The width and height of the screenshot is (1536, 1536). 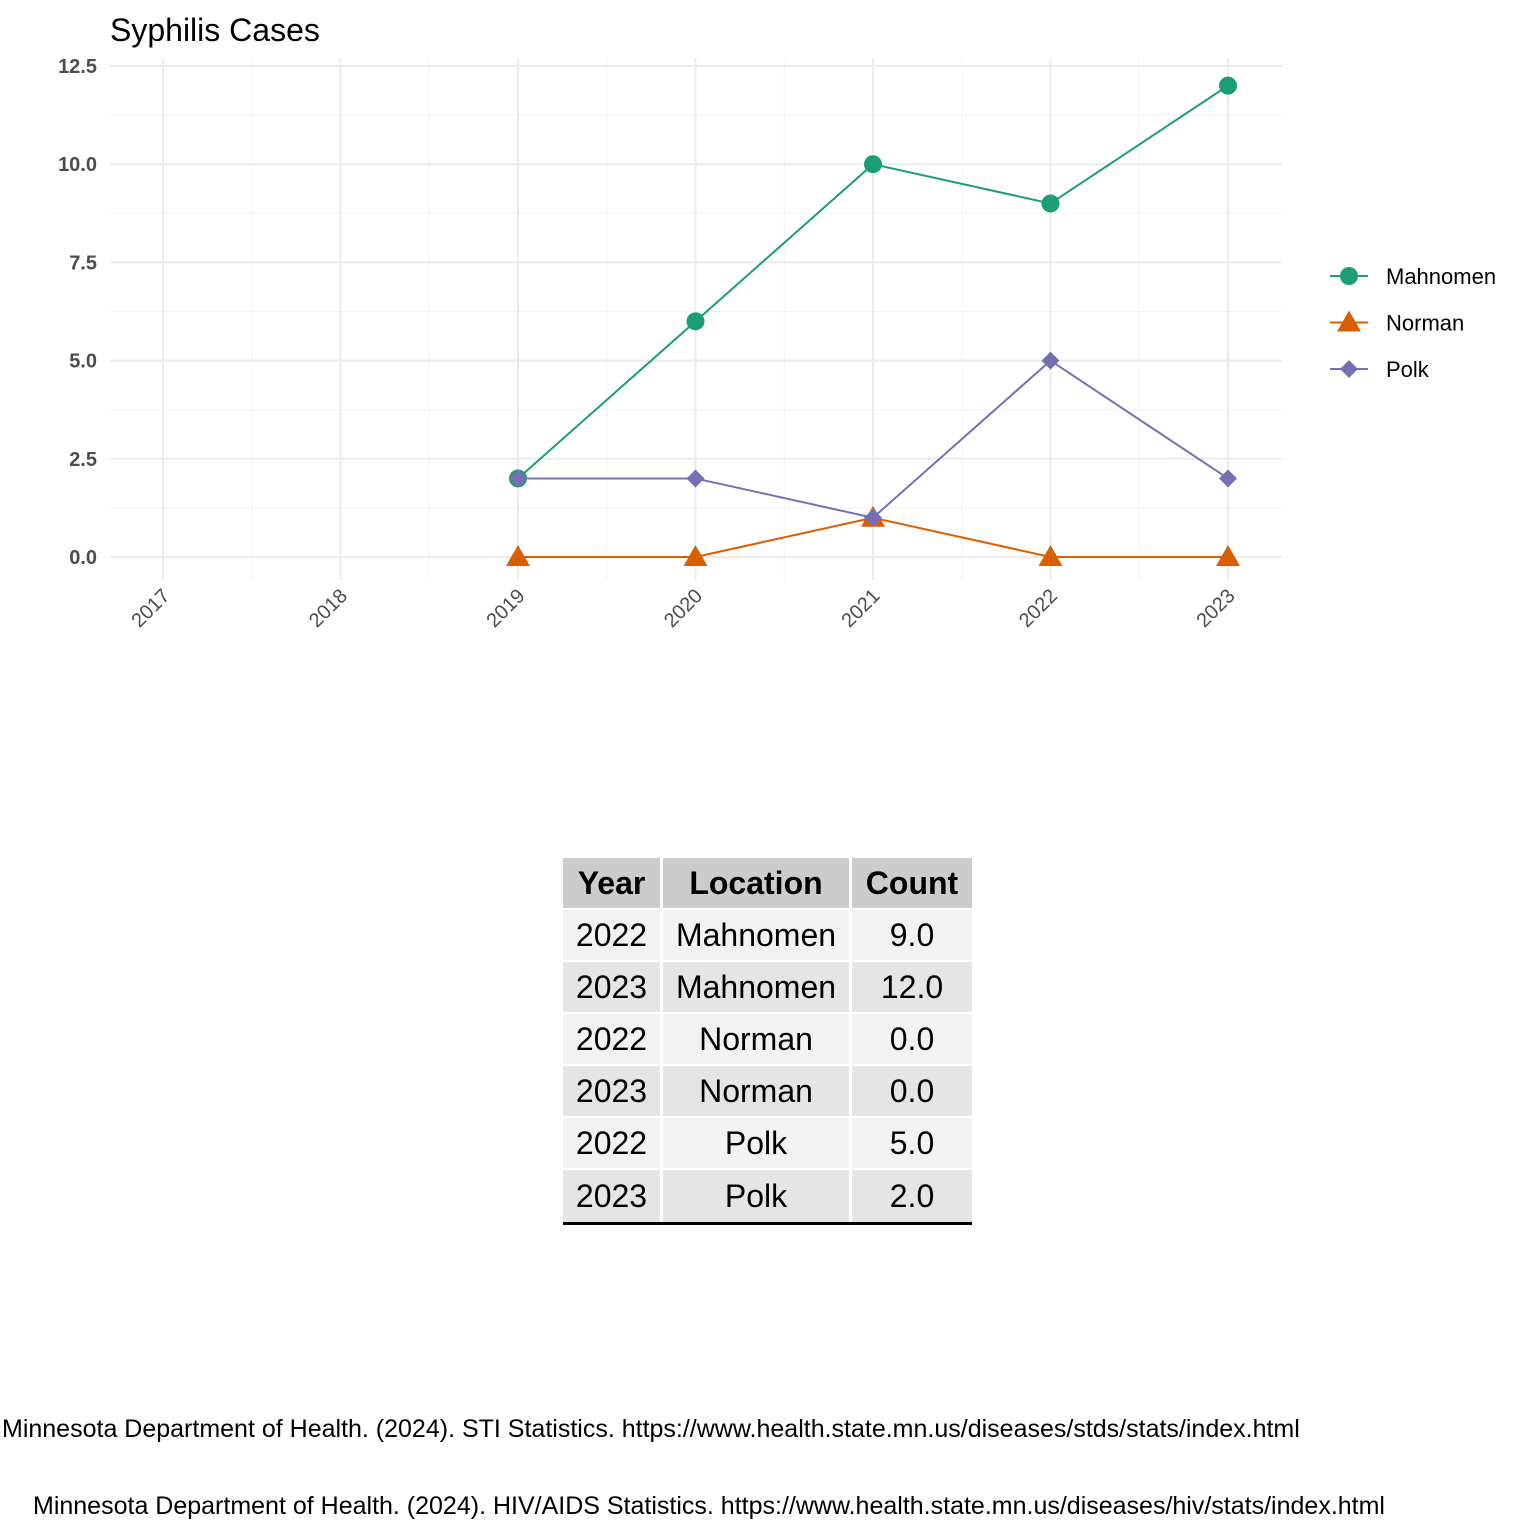 I want to click on x-tick-label: 2022, so click(x=1038, y=608).